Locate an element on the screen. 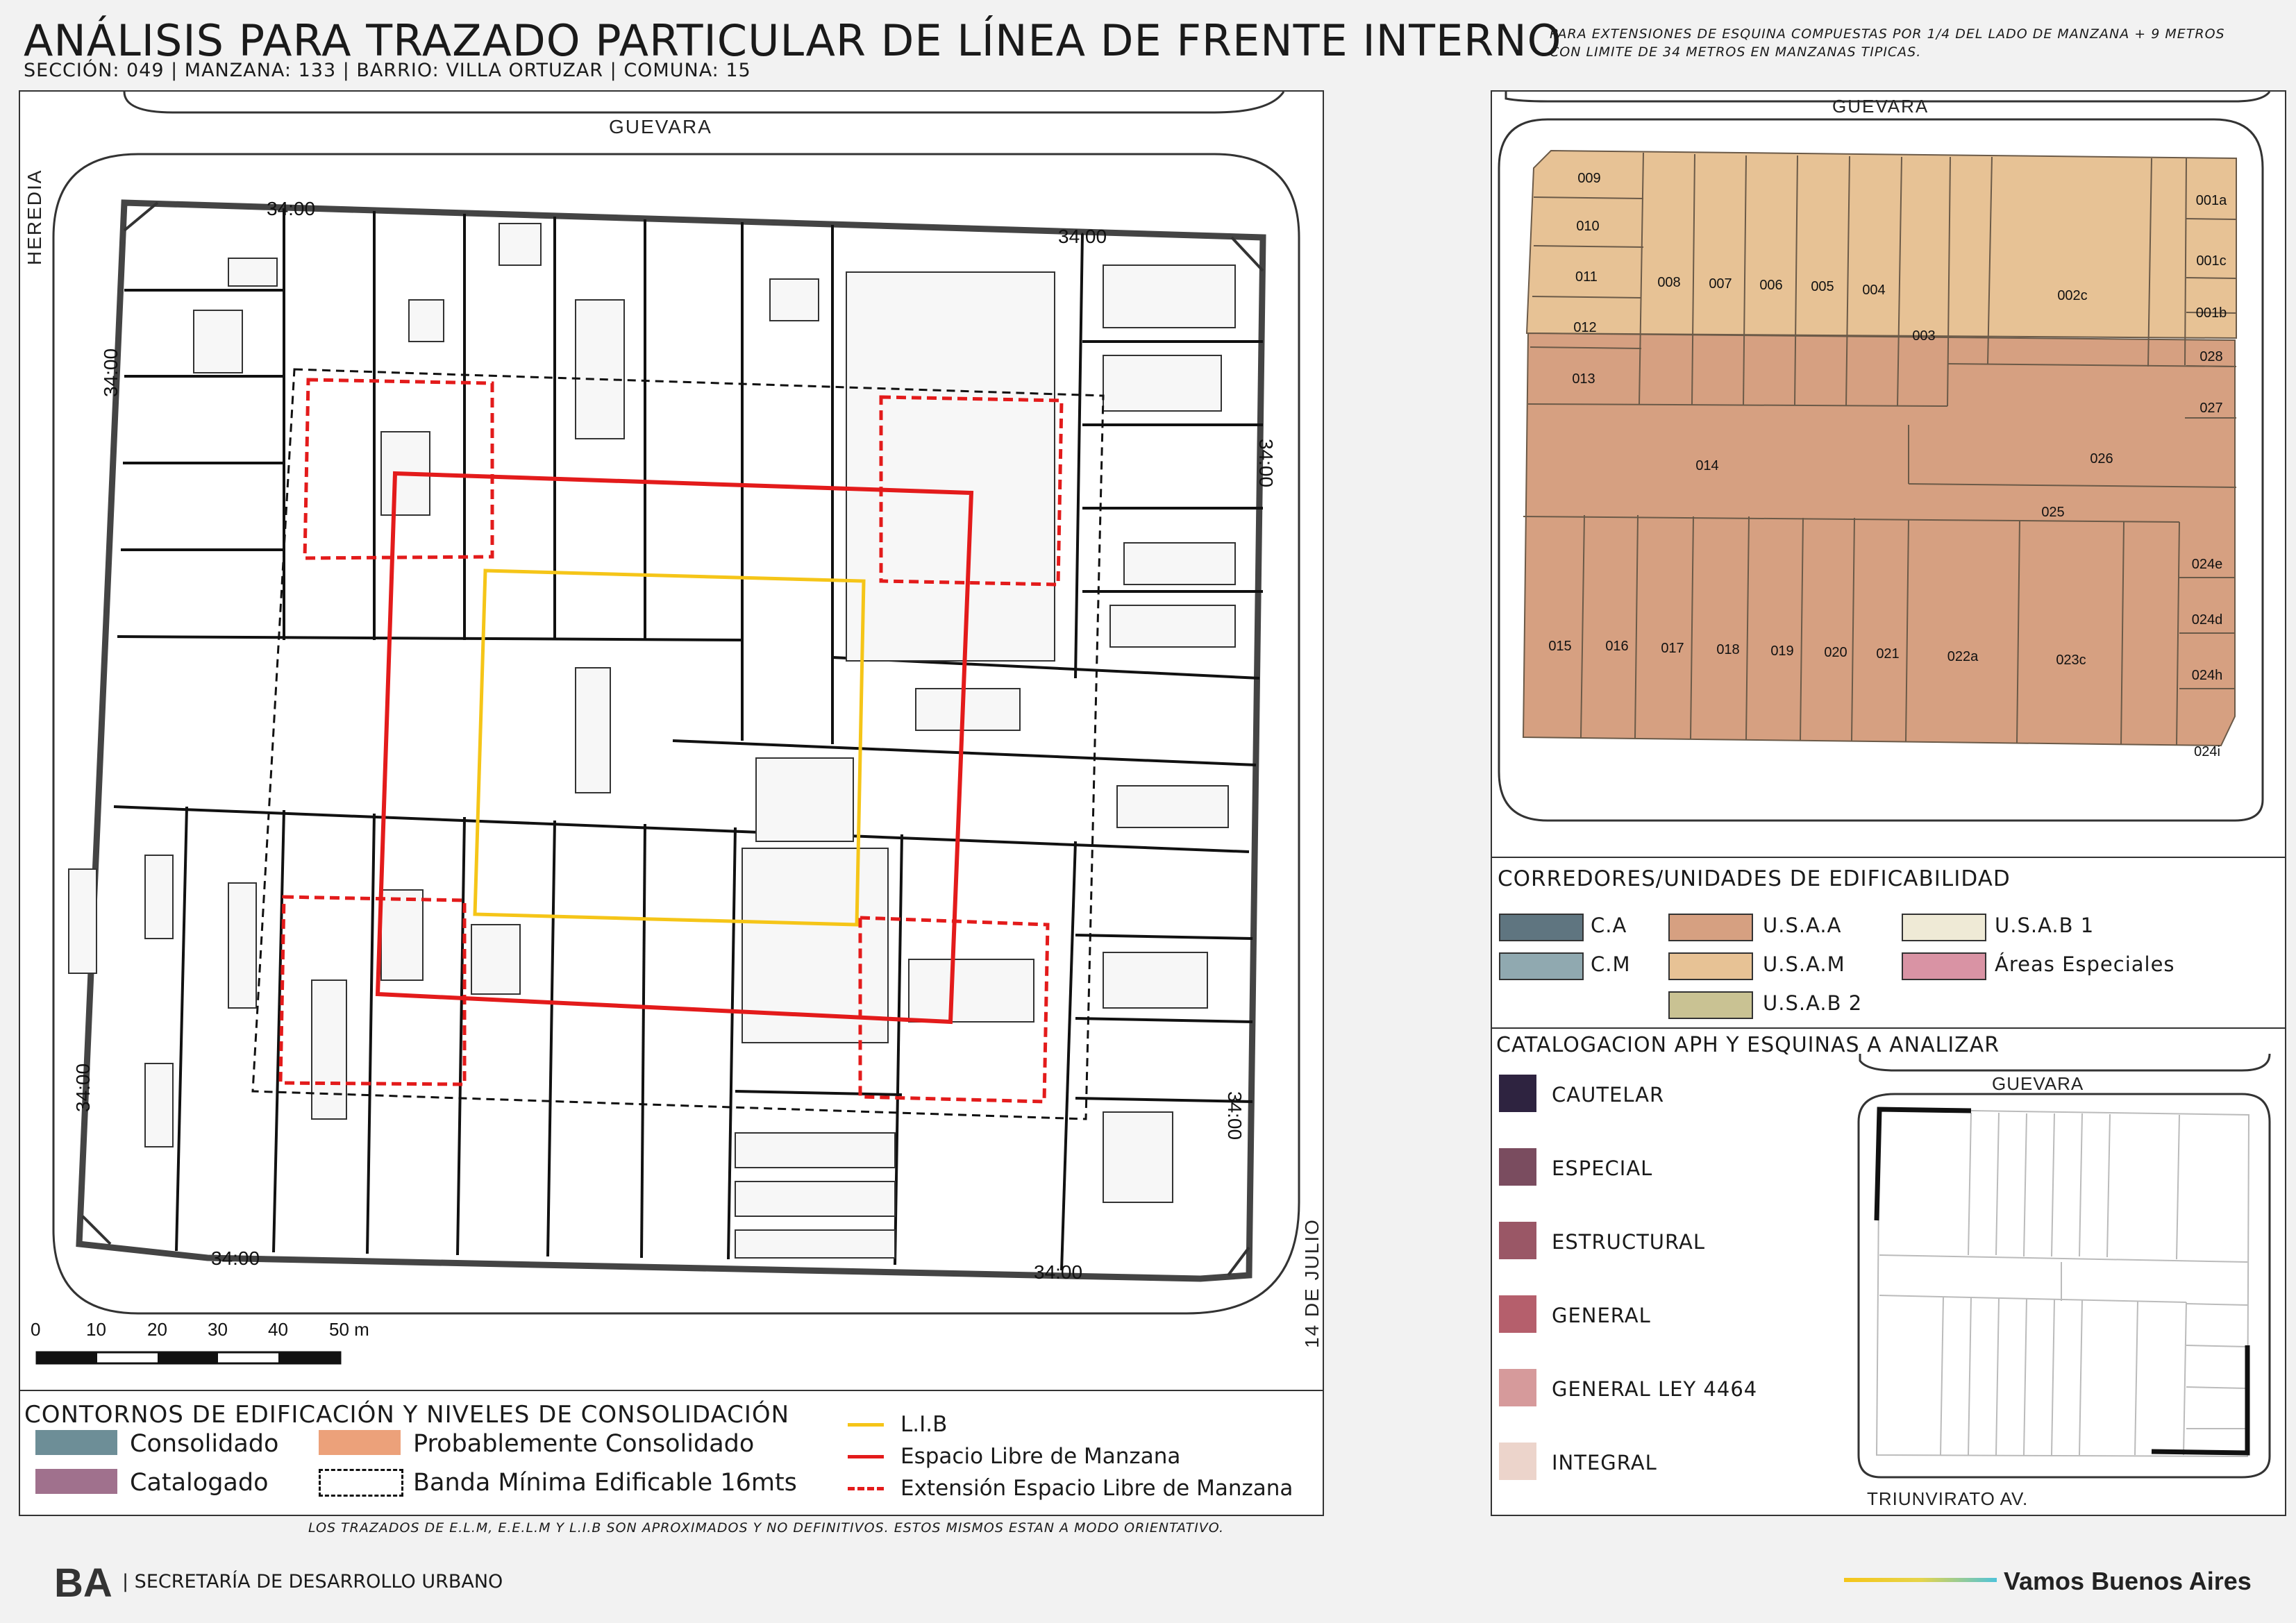 The image size is (2296, 1623). swatch-consolidado is located at coordinates (76, 1442).